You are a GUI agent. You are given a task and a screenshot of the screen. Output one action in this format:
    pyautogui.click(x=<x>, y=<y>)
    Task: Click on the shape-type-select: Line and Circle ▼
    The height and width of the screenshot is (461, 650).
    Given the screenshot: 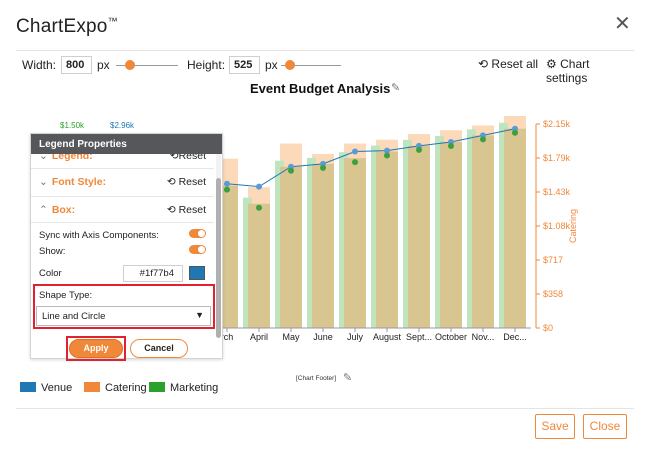 What is the action you would take?
    pyautogui.click(x=123, y=316)
    